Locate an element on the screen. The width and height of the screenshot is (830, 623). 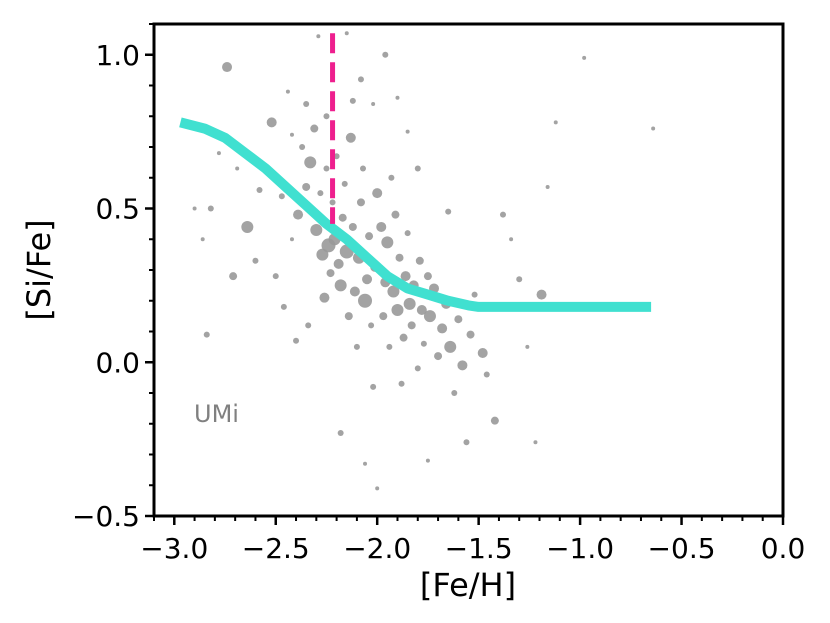
x-tick-label: −3.0 is located at coordinates (174, 548).